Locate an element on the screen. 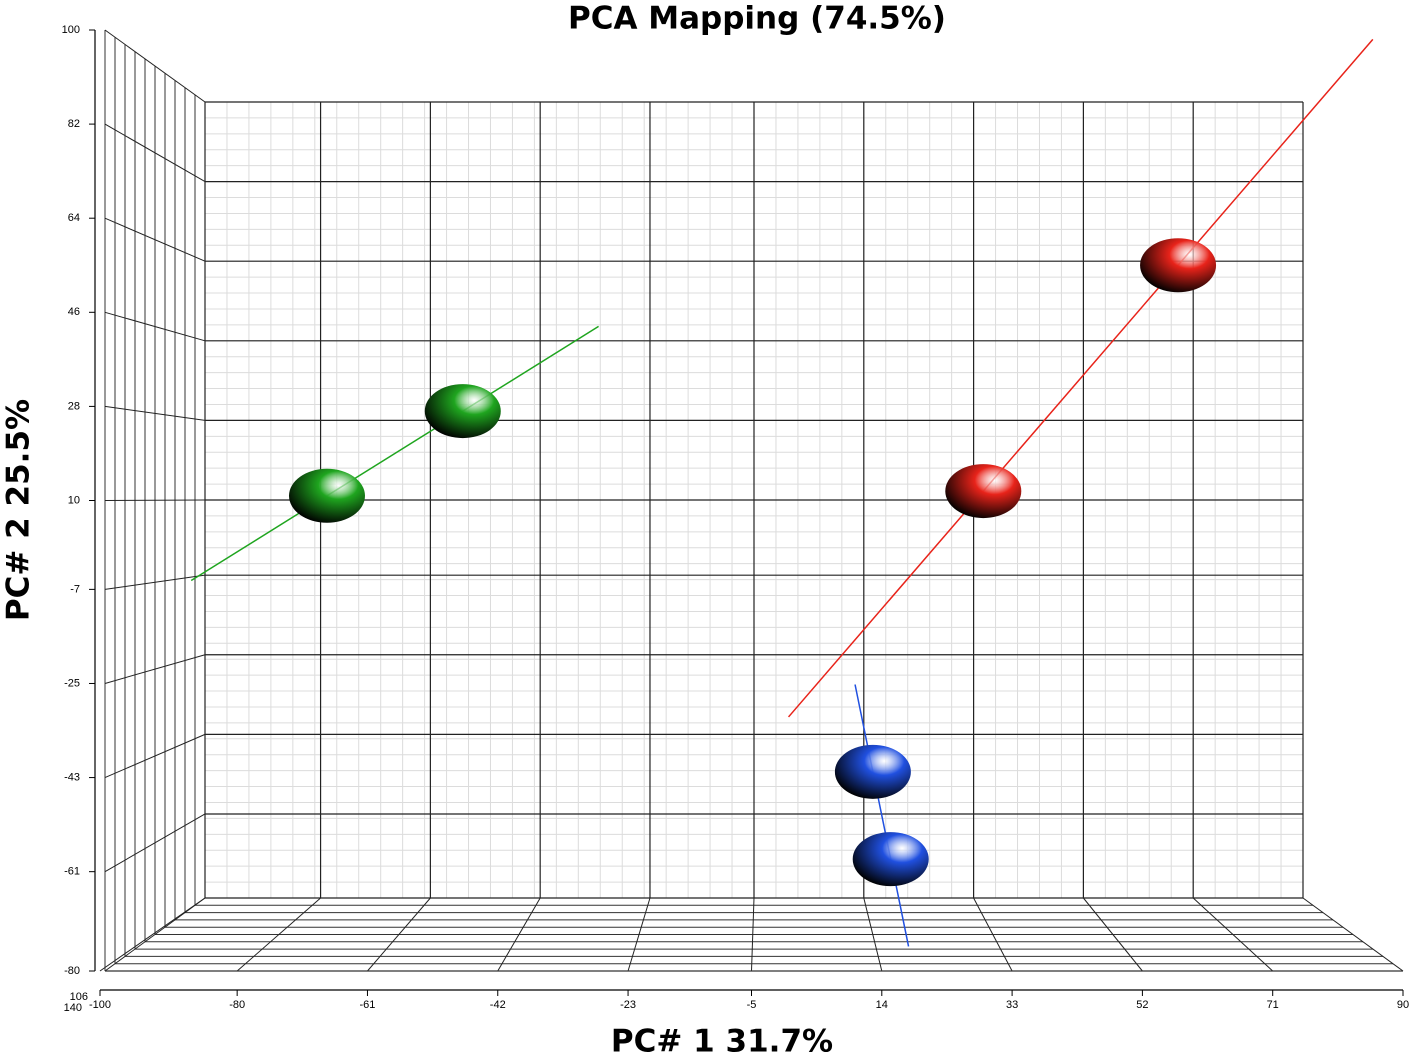 This screenshot has height=1060, width=1413. x-axis-label: PC# 1 31.7% is located at coordinates (722, 1042).